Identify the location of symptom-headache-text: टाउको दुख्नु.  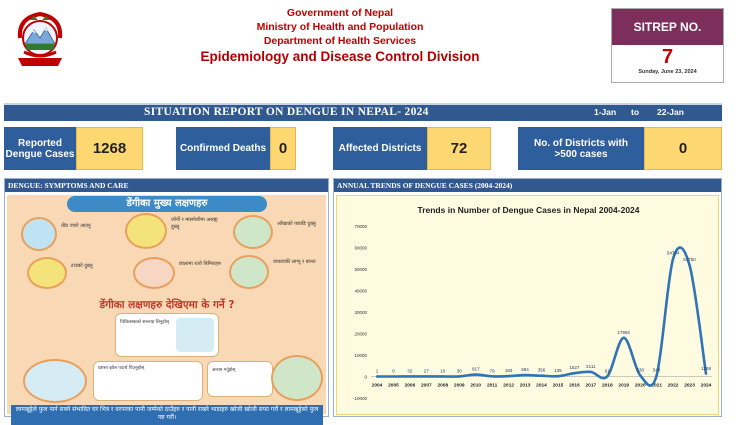
(82, 266).